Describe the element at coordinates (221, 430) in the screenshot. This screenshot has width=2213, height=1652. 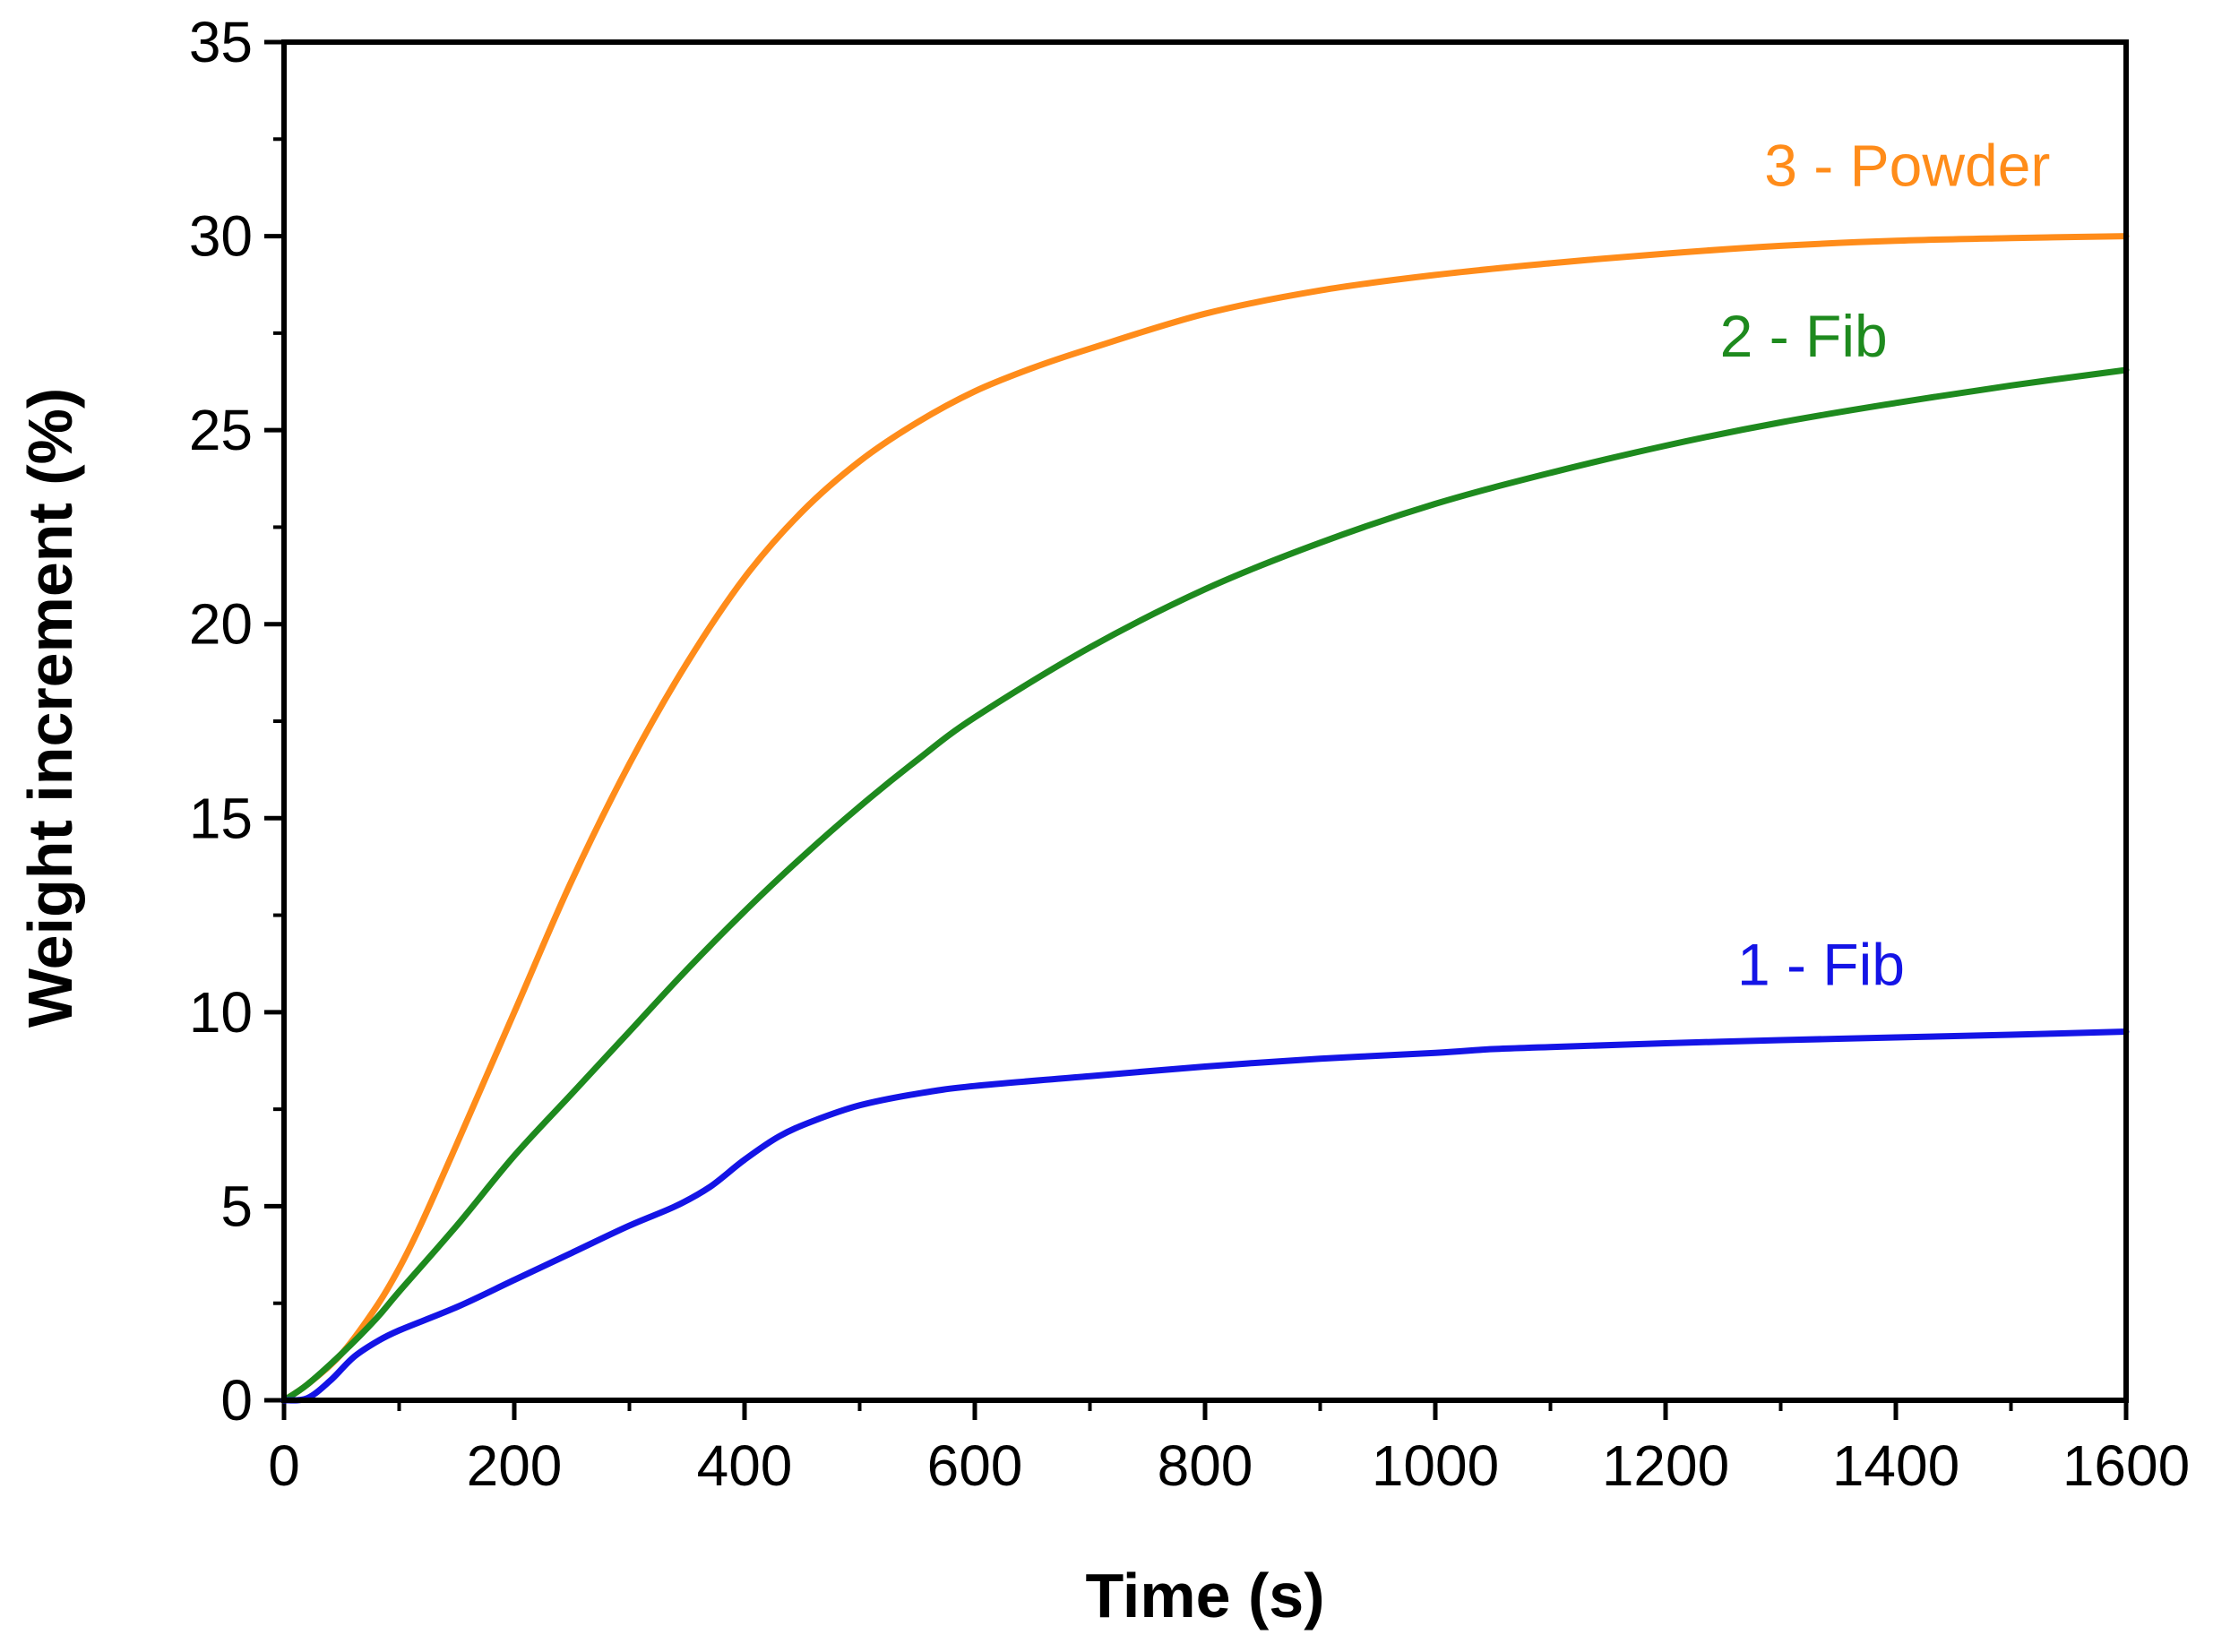
I see `y-tick-label-25: 25` at that location.